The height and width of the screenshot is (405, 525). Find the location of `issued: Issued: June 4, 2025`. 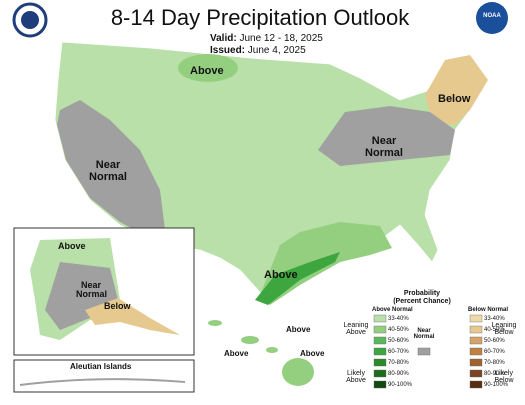

issued: Issued: June 4, 2025 is located at coordinates (258, 51).